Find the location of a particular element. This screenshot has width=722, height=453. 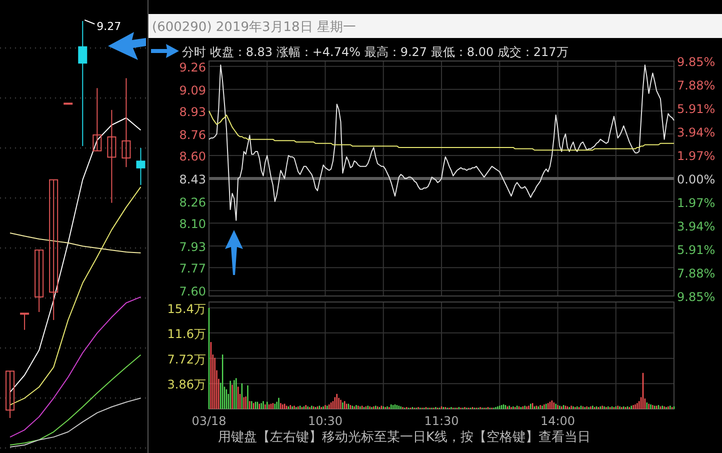

y-tick-label: 15.4万 is located at coordinates (186, 309).